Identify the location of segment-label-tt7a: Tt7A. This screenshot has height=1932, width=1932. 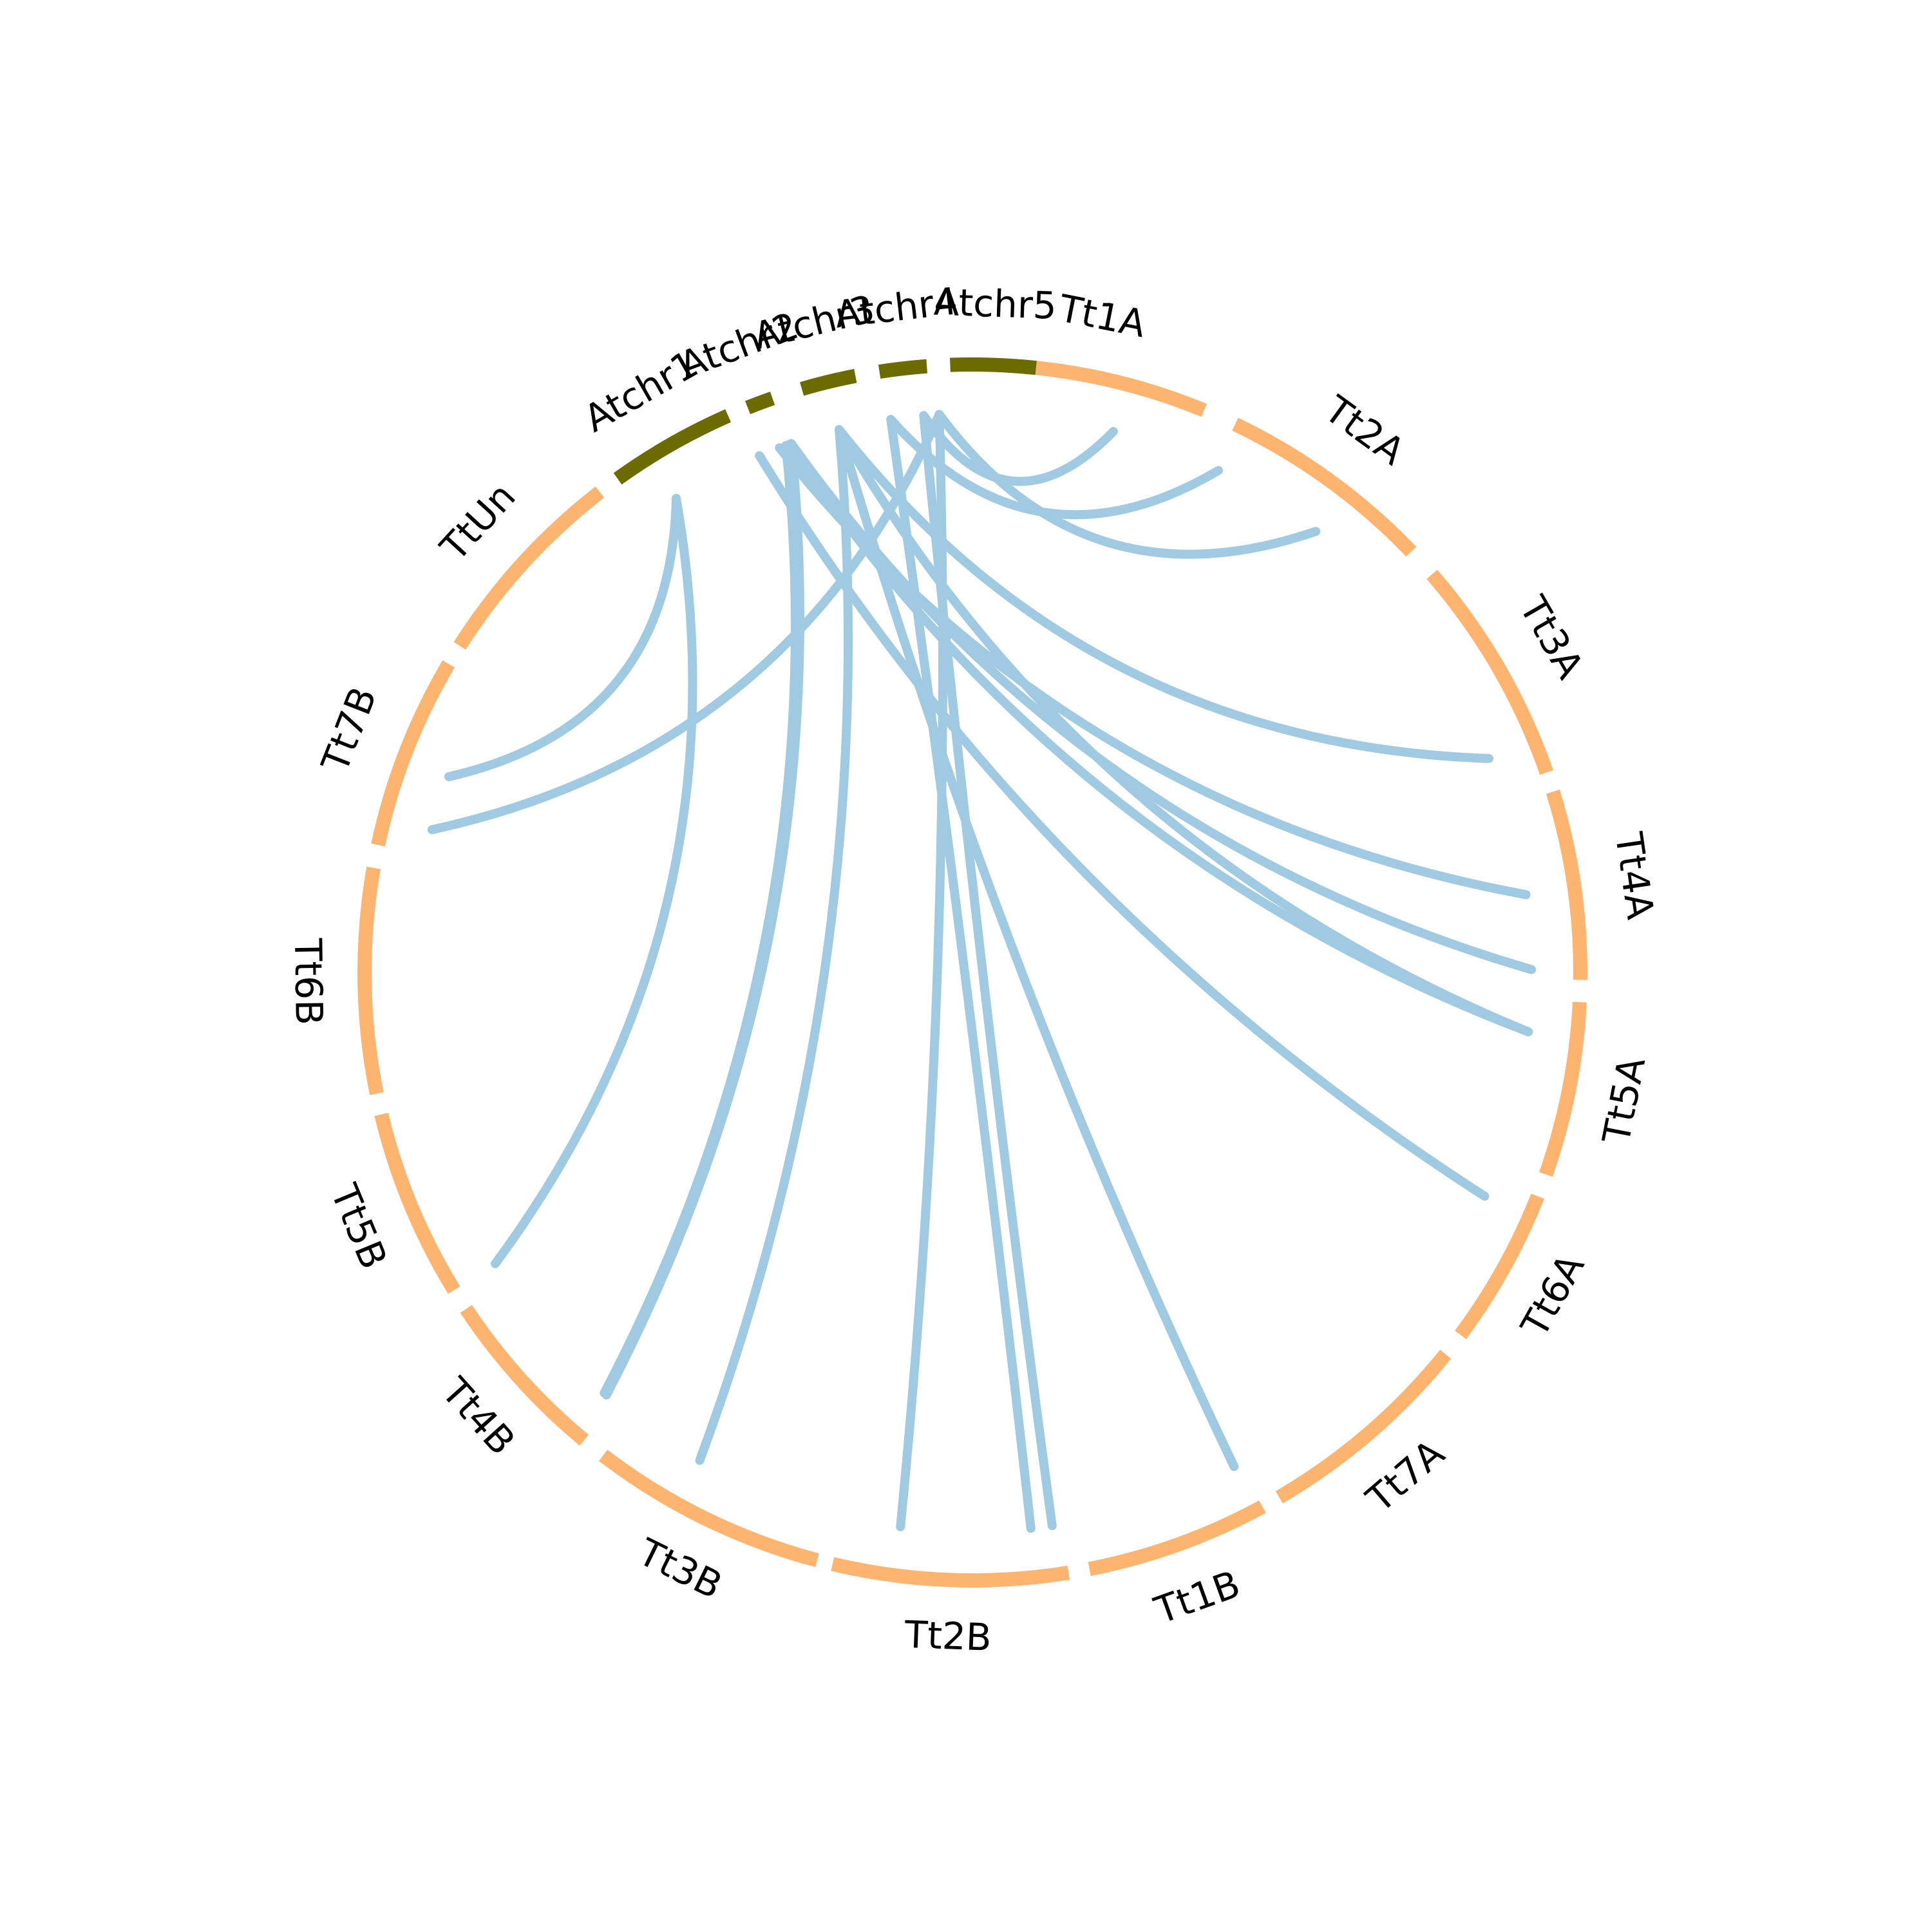
(1405, 1476).